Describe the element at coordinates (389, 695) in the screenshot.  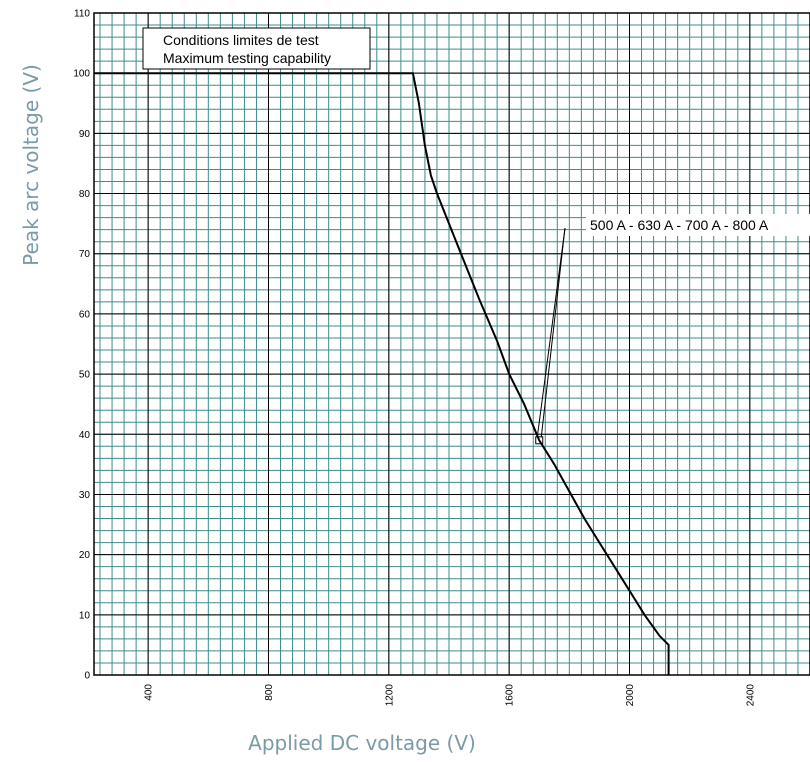
I see `x-tick-label: 1200` at that location.